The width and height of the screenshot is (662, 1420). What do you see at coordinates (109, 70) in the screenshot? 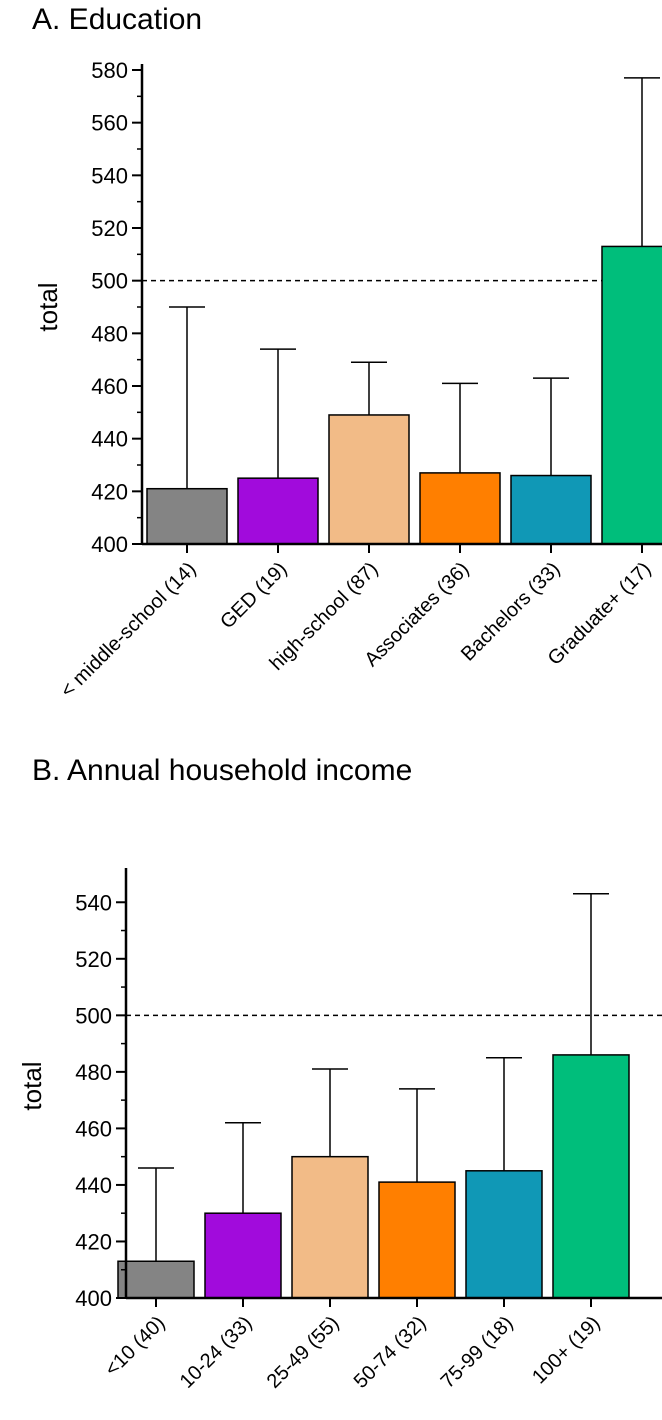
I see `y-tick-label: 580` at bounding box center [109, 70].